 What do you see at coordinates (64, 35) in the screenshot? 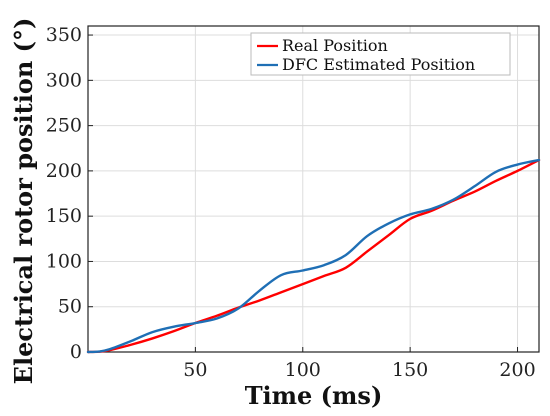
I see `y-tick-label: 350` at bounding box center [64, 35].